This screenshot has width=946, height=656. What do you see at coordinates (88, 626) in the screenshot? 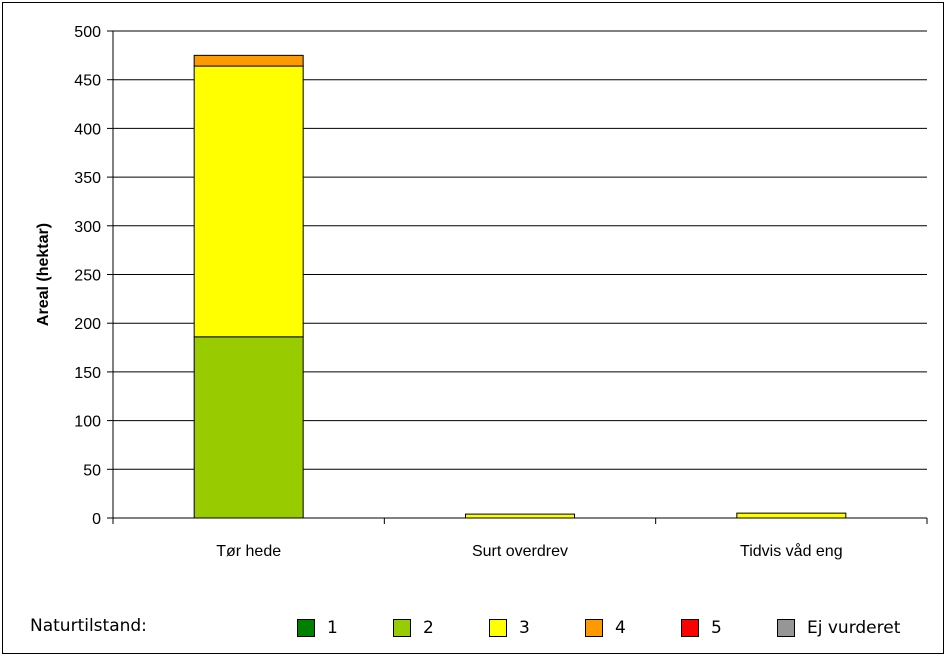
I see `legend-title: Naturtilstand:` at bounding box center [88, 626].